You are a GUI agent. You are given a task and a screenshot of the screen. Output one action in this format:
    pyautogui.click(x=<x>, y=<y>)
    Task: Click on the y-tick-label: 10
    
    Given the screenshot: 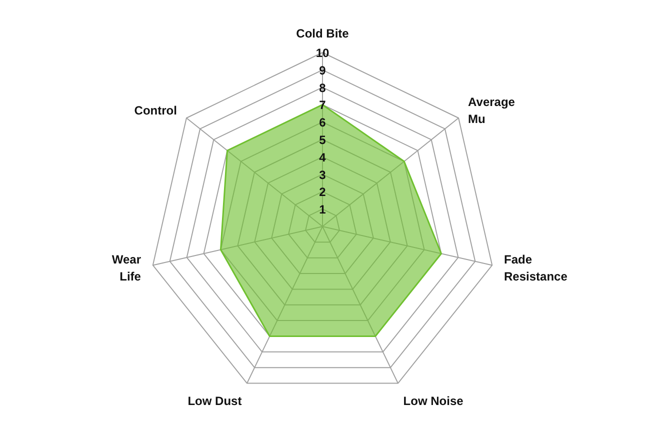 What is the action you would take?
    pyautogui.click(x=323, y=53)
    